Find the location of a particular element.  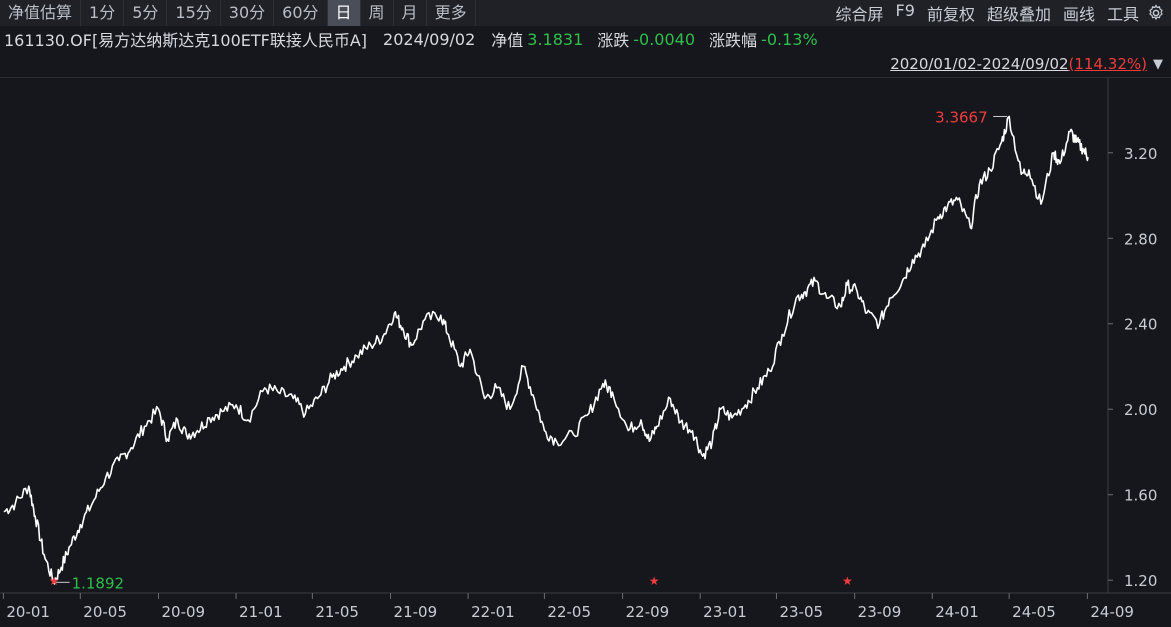

y-tick-label: 3.20 is located at coordinates (1140, 154).